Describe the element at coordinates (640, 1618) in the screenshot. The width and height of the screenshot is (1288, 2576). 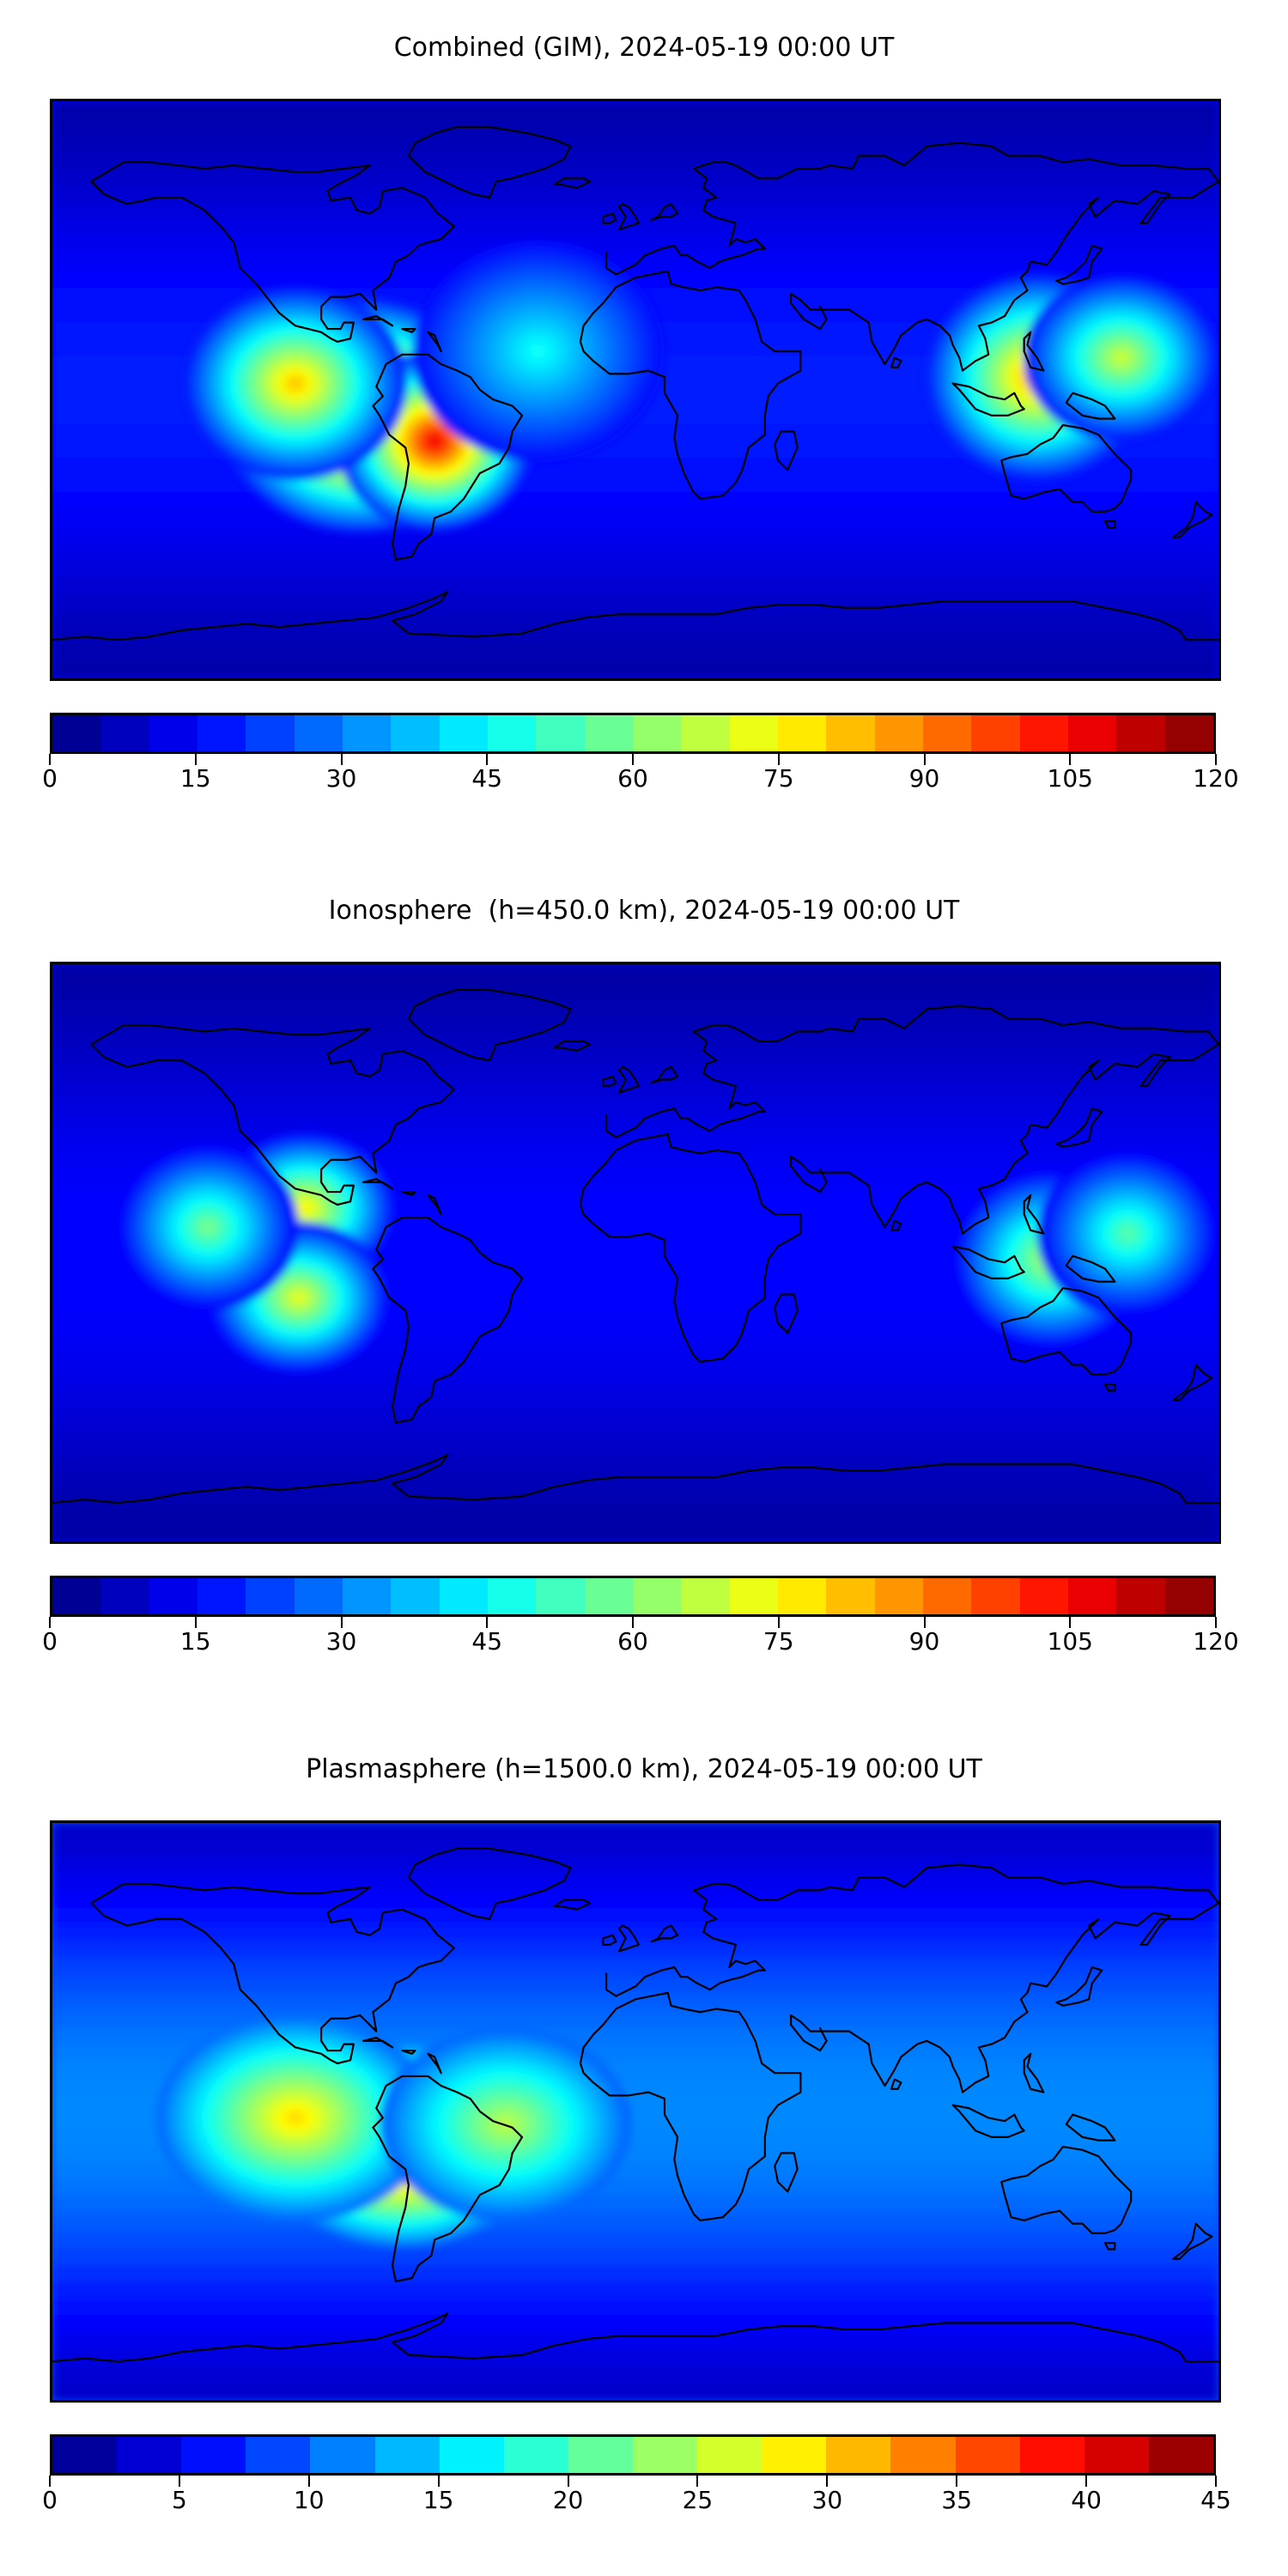
I see `colorbar-ionosphere: 0 15 30 45 60 75 90 105 120` at that location.